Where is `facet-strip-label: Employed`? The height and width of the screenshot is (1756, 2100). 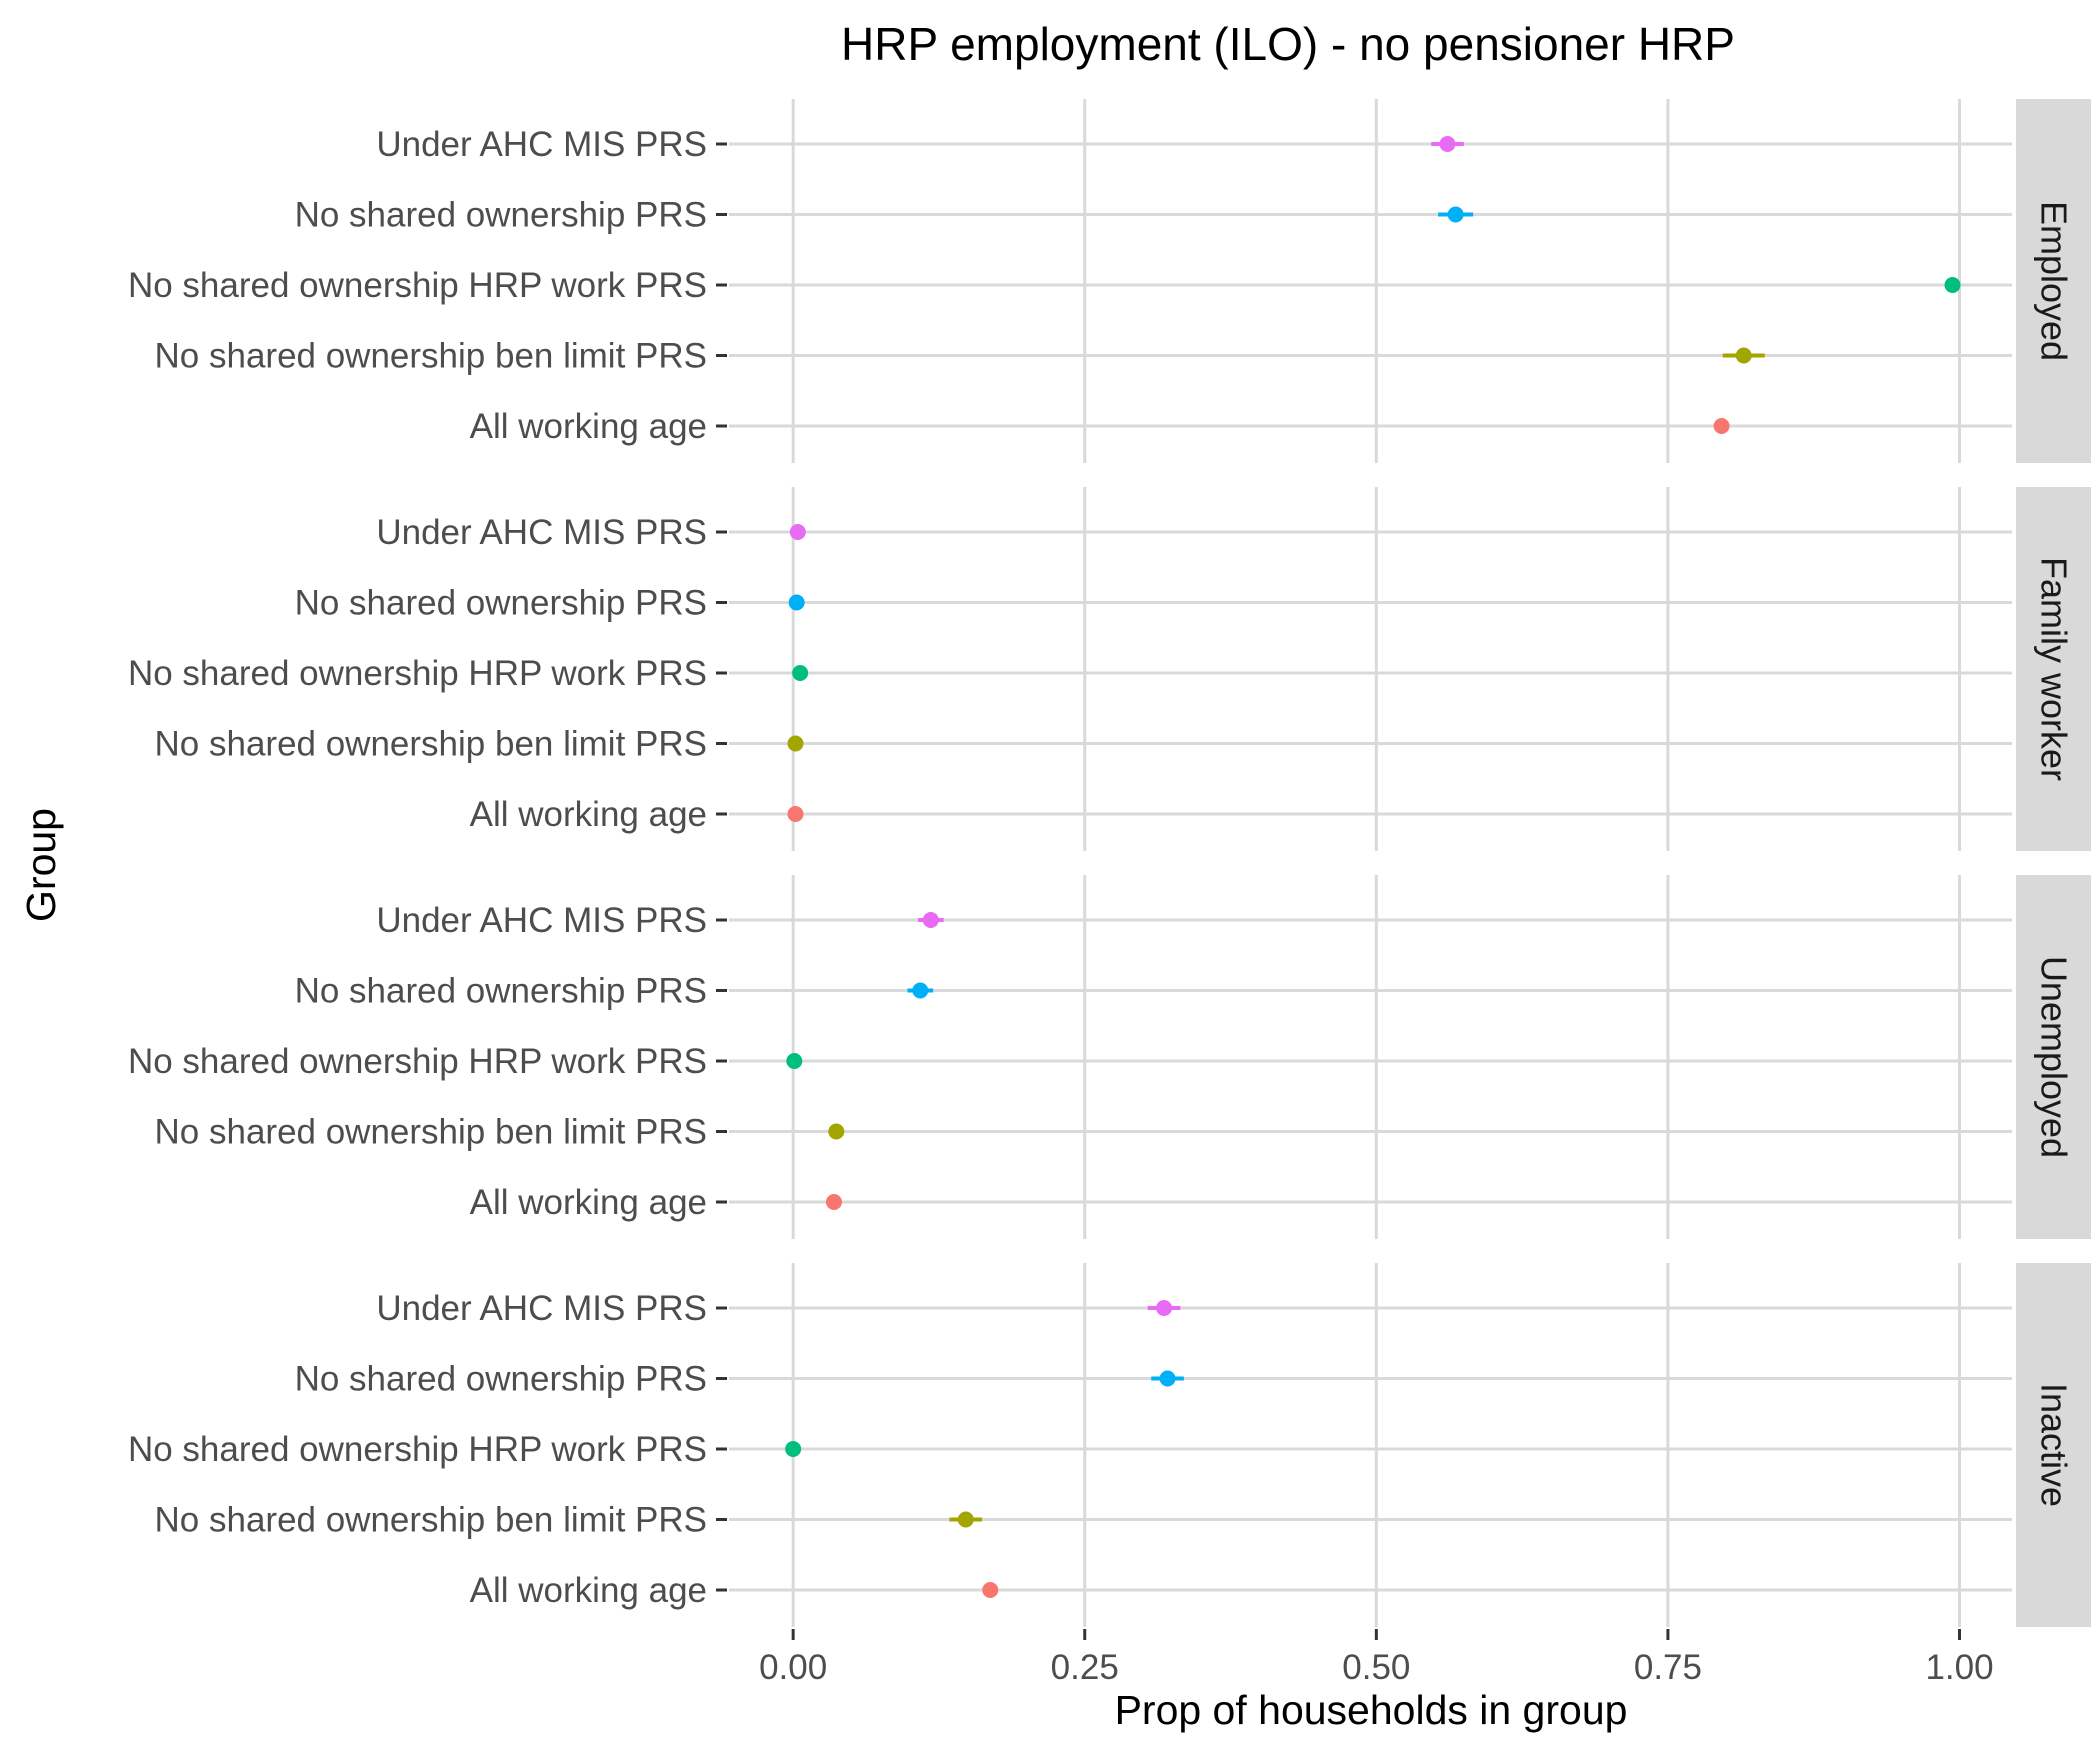 facet-strip-label: Employed is located at coordinates (2054, 281).